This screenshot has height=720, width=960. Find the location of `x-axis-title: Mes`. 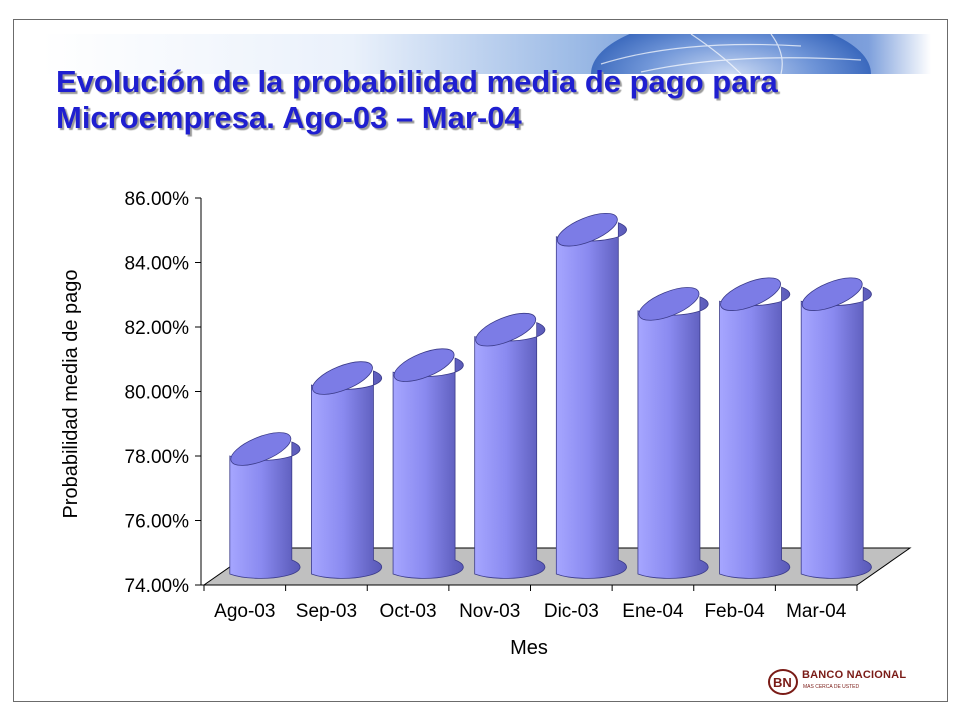

x-axis-title: Mes is located at coordinates (529, 648).